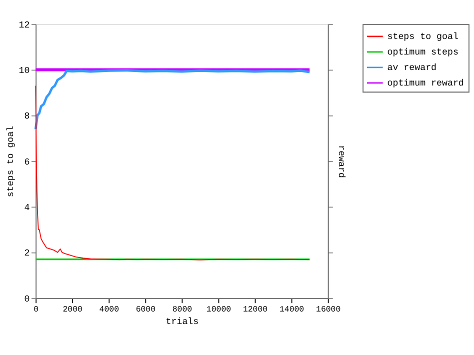  What do you see at coordinates (425, 83) in the screenshot?
I see `legend-label: optimum reward` at bounding box center [425, 83].